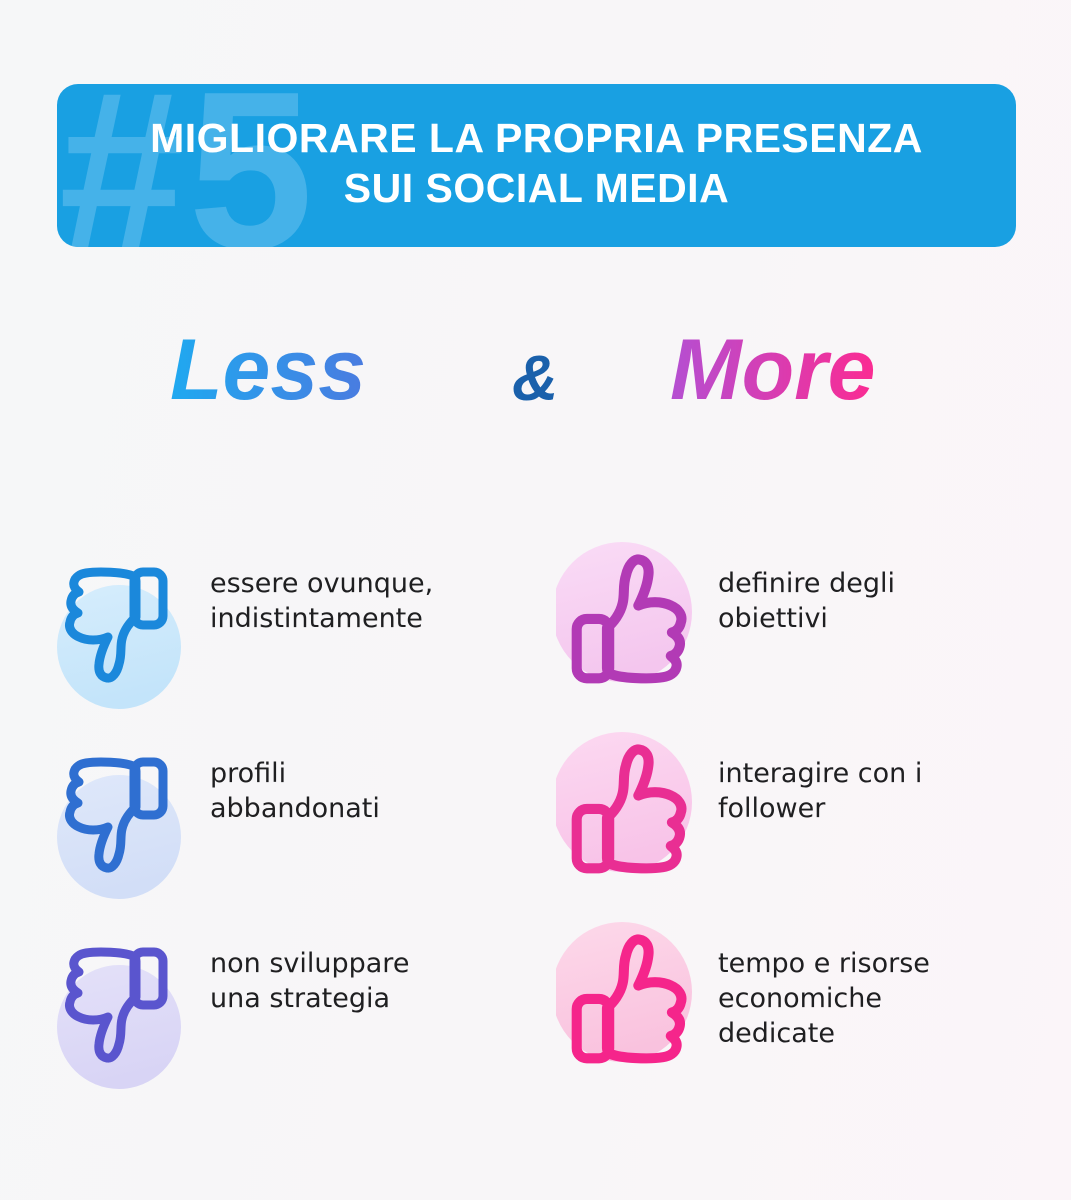  I want to click on text-line: interagire con i, so click(820, 773).